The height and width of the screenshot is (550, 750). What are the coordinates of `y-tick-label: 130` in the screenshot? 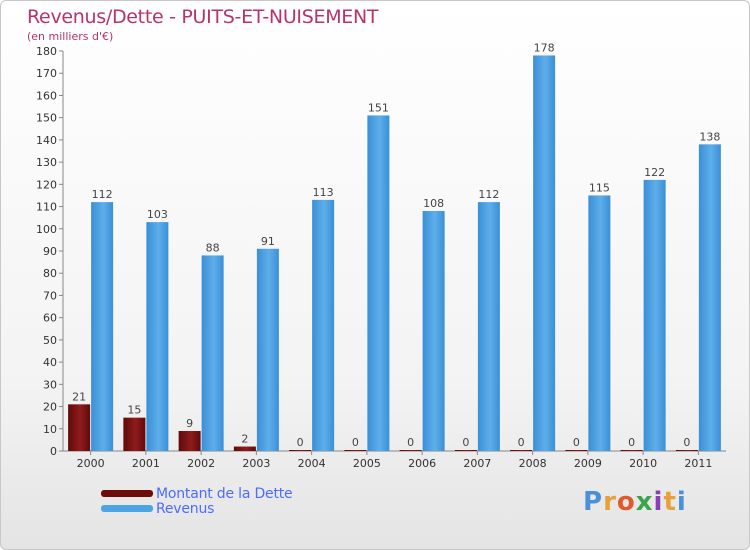 It's located at (46, 162).